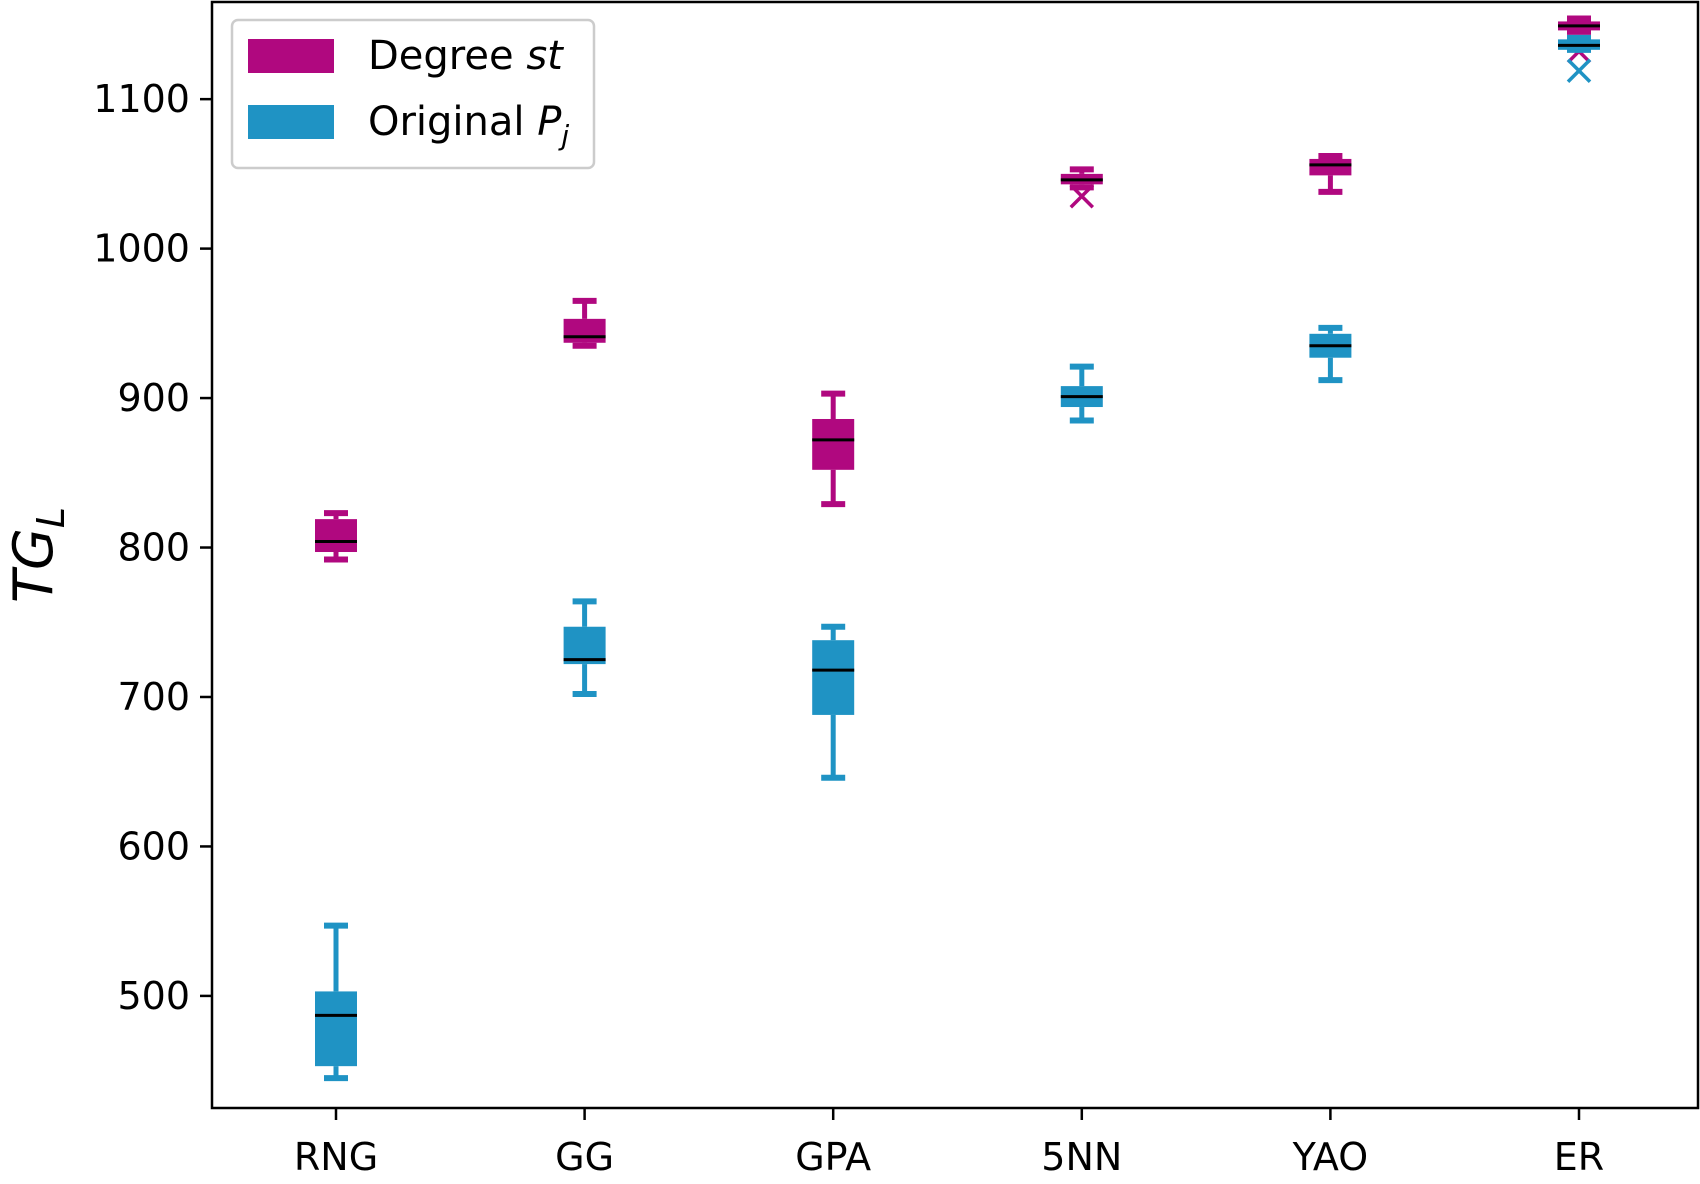  Describe the element at coordinates (545, 56) in the screenshot. I see `legend-entry-italic: st` at that location.